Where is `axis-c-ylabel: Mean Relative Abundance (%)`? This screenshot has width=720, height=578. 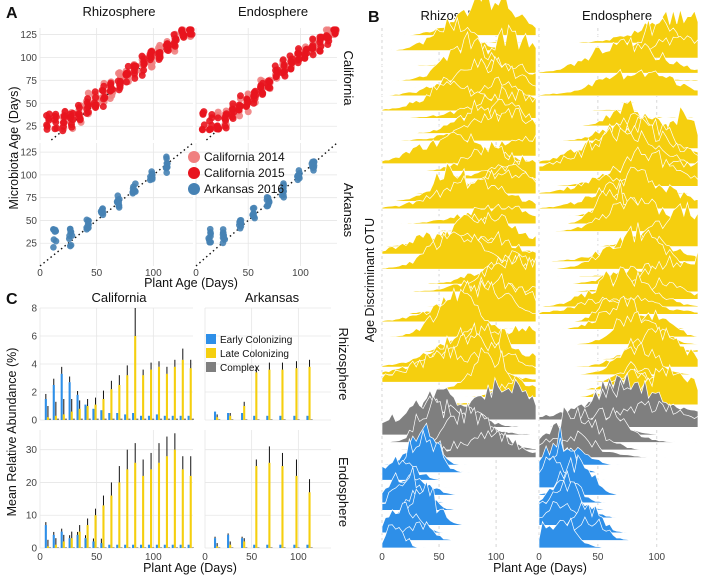
axis-c-ylabel: Mean Relative Abundance (%) is located at coordinates (12, 432).